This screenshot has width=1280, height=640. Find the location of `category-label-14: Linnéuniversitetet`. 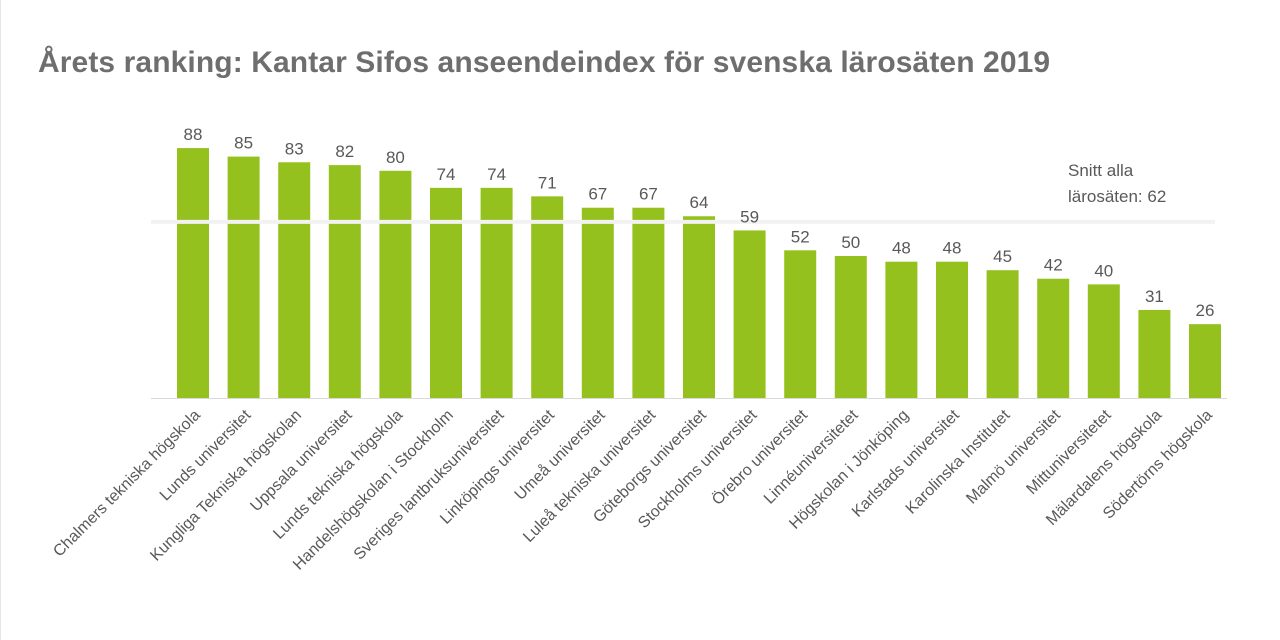

category-label-14: Linnéuniversitetet is located at coordinates (811, 456).